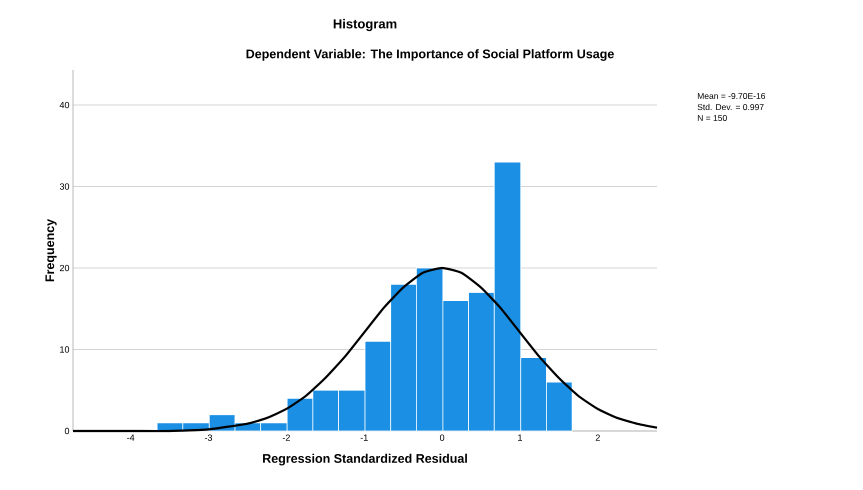 The height and width of the screenshot is (490, 863). I want to click on x-tick-label: -2, so click(286, 437).